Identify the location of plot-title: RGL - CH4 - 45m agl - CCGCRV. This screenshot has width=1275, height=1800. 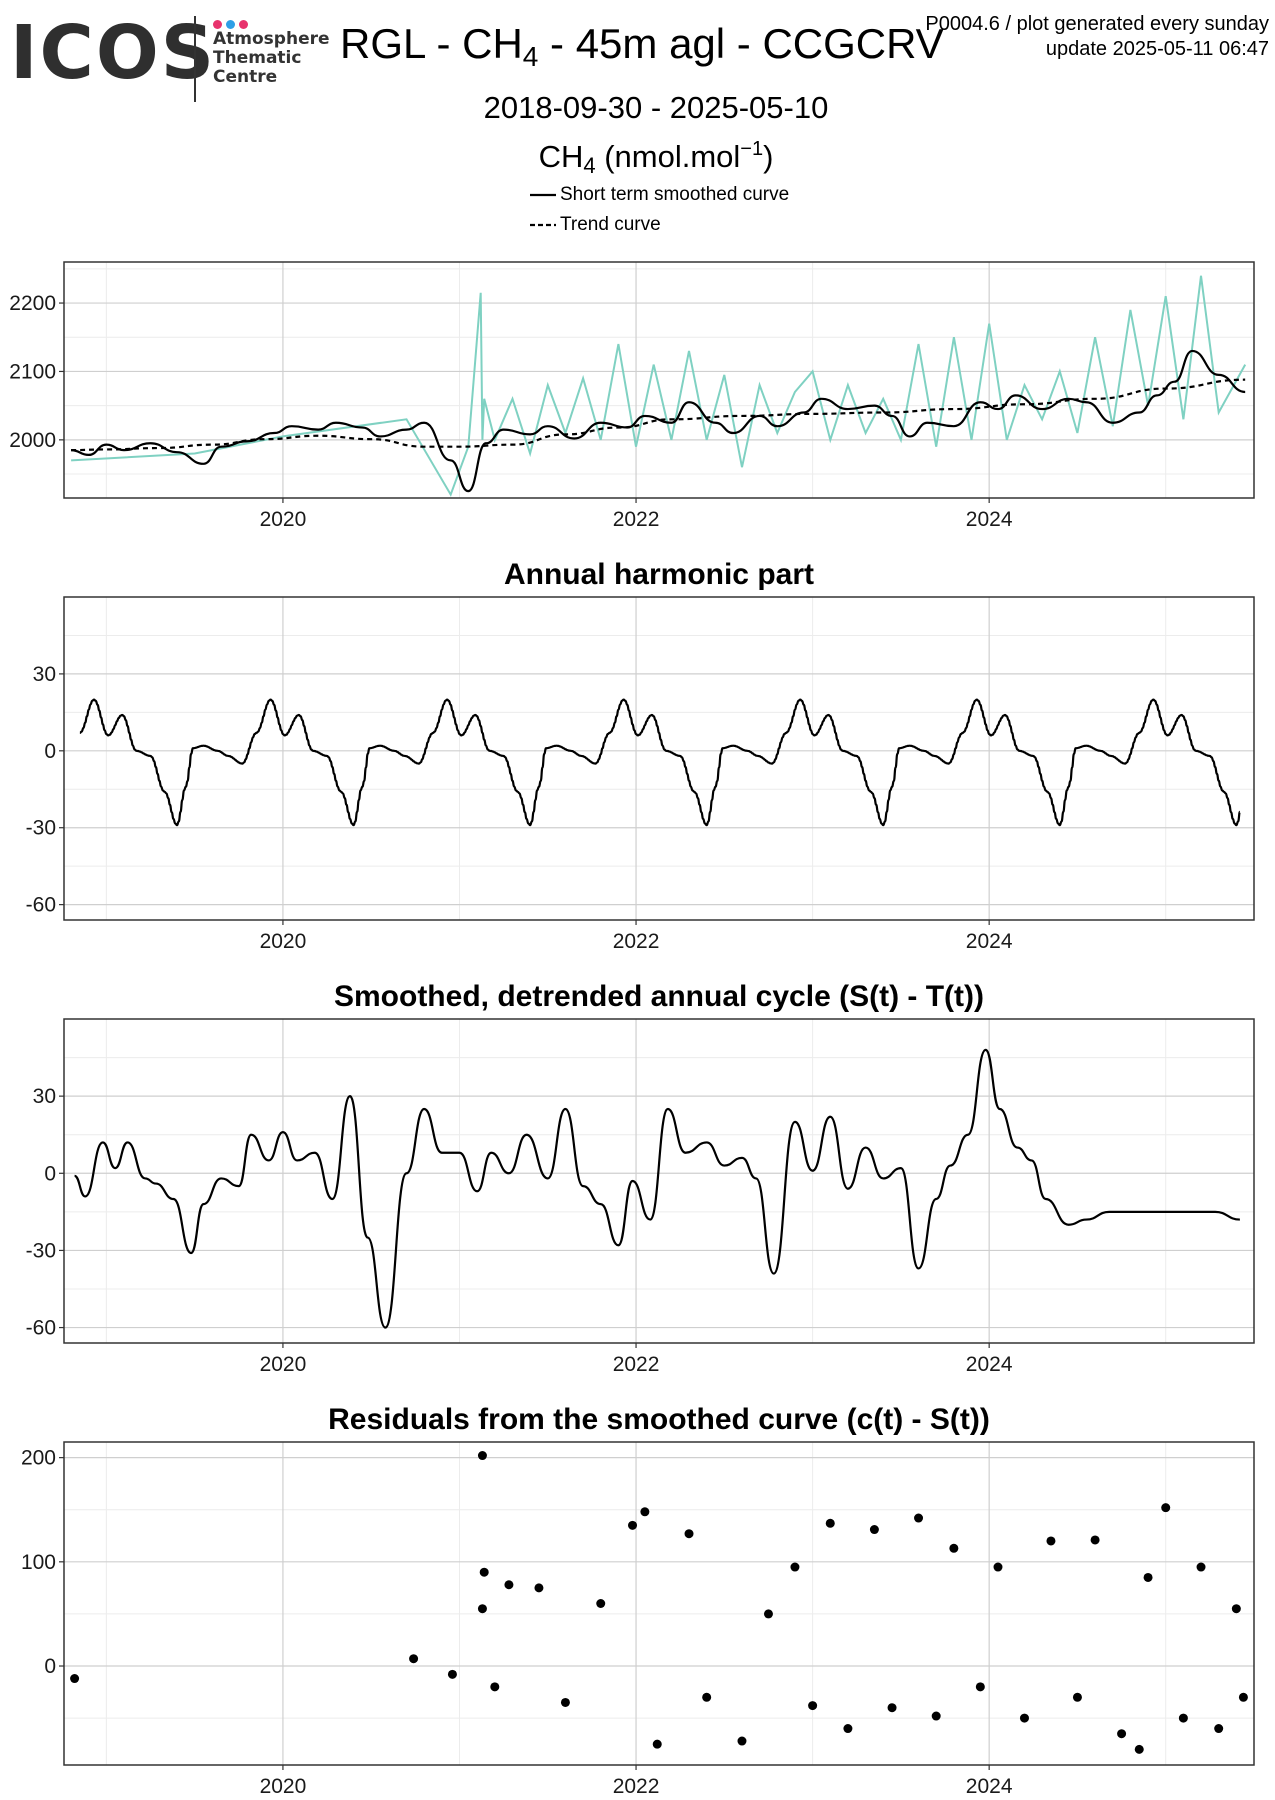
(642, 46).